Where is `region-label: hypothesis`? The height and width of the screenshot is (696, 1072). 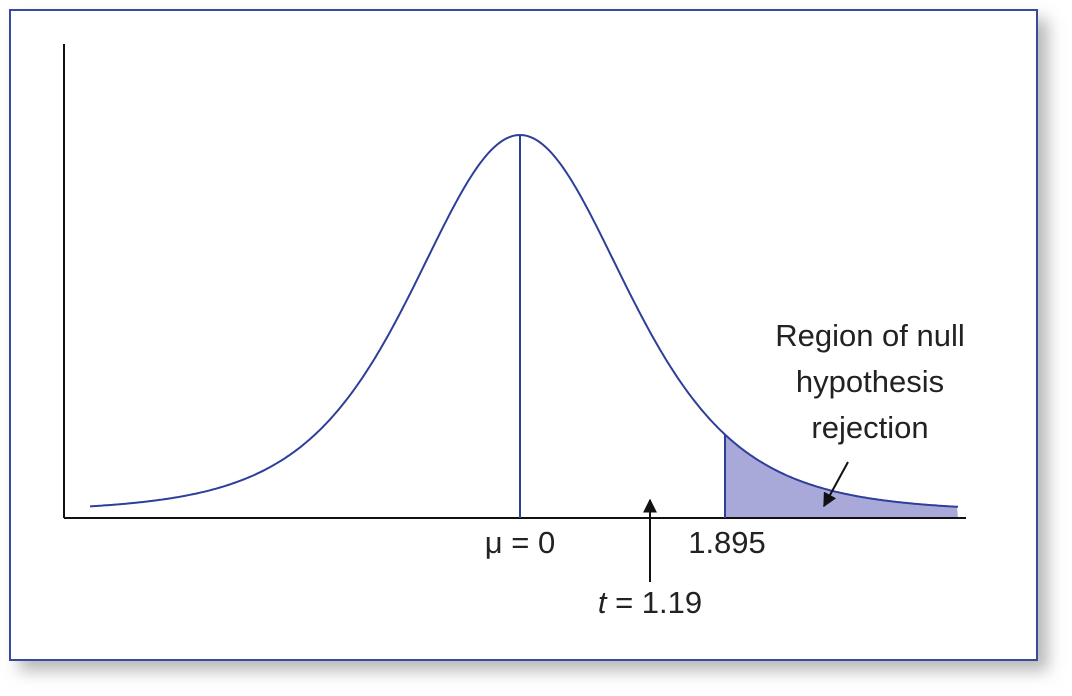 region-label: hypothesis is located at coordinates (870, 381).